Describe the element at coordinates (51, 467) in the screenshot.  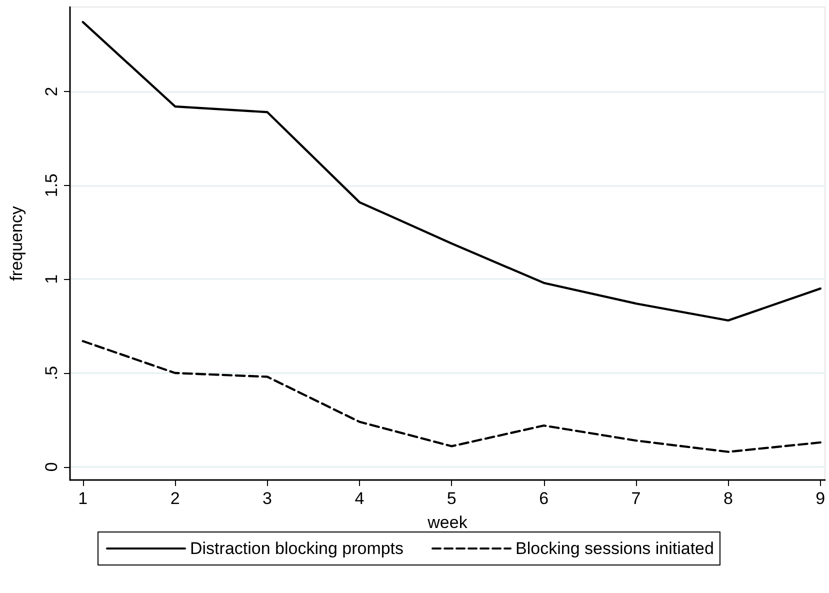
I see `y-tick-label: 0` at that location.